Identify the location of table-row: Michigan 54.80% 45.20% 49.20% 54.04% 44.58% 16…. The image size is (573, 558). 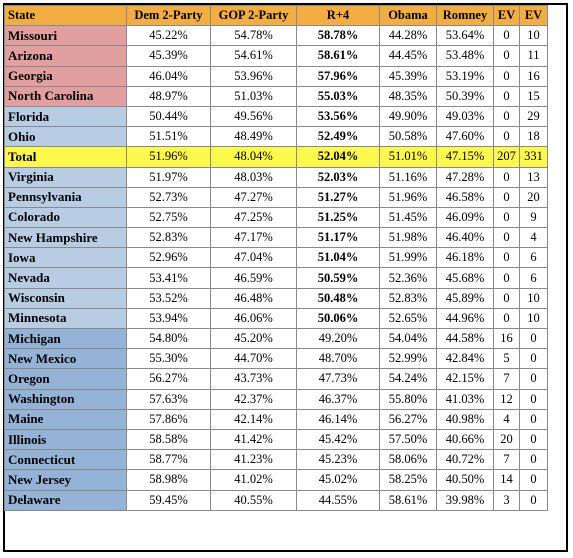
(276, 338).